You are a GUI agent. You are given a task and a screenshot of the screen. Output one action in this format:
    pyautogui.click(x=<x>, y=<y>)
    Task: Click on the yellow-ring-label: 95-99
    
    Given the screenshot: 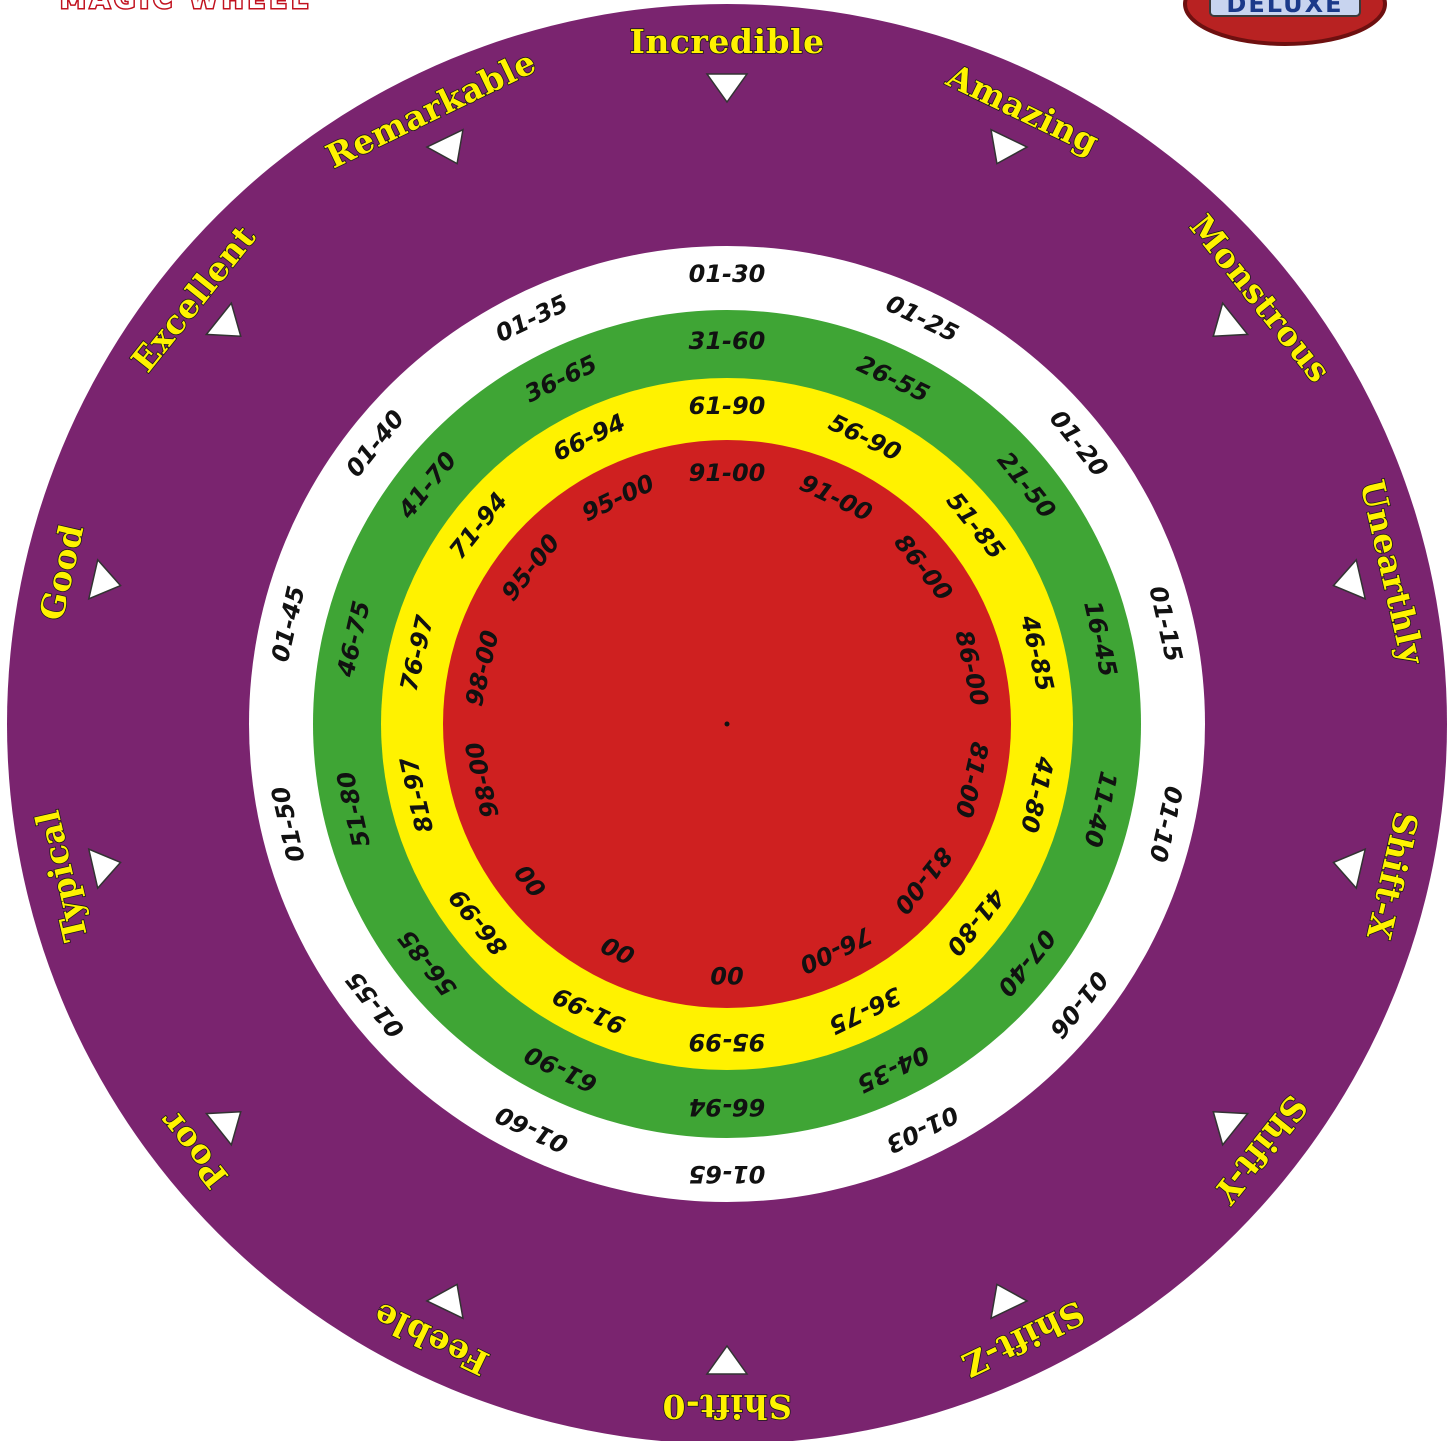 What is the action you would take?
    pyautogui.click(x=727, y=1042)
    